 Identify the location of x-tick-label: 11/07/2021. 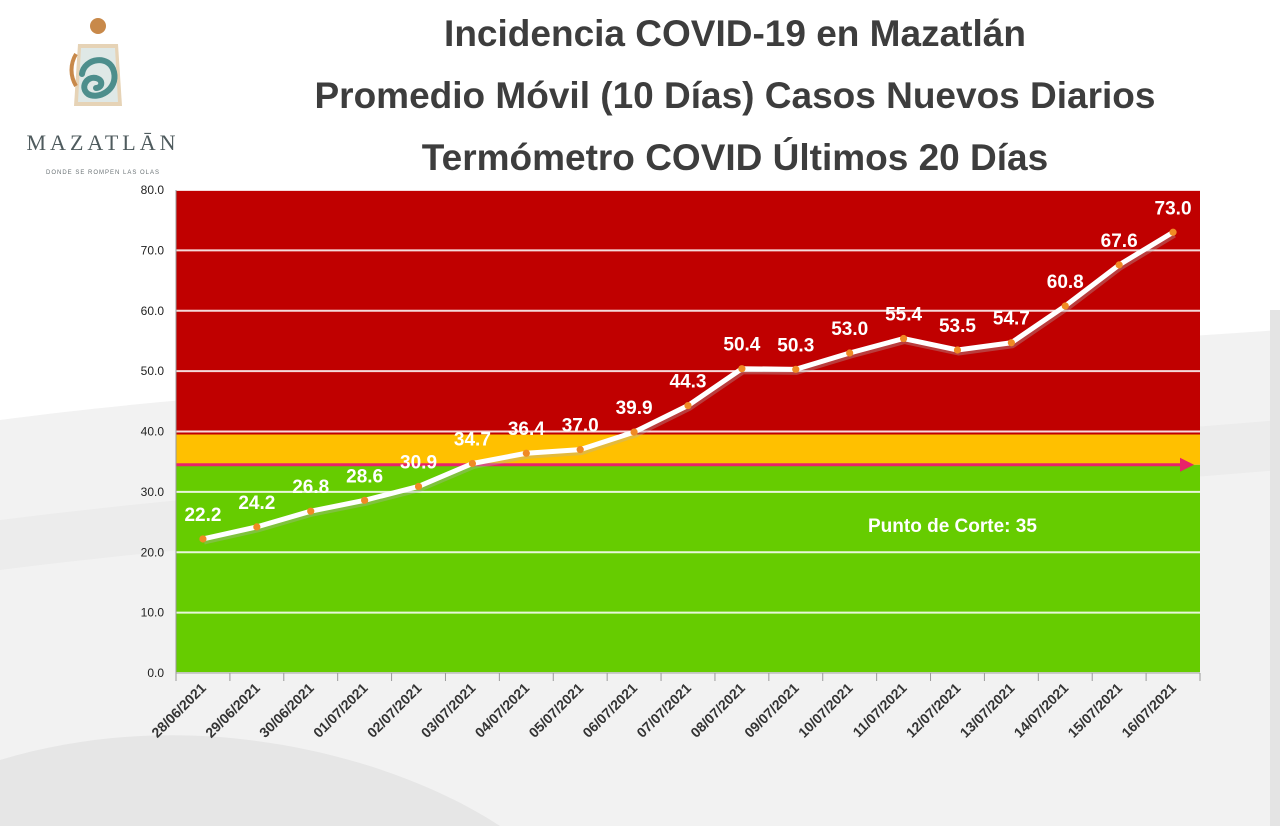
(879, 710).